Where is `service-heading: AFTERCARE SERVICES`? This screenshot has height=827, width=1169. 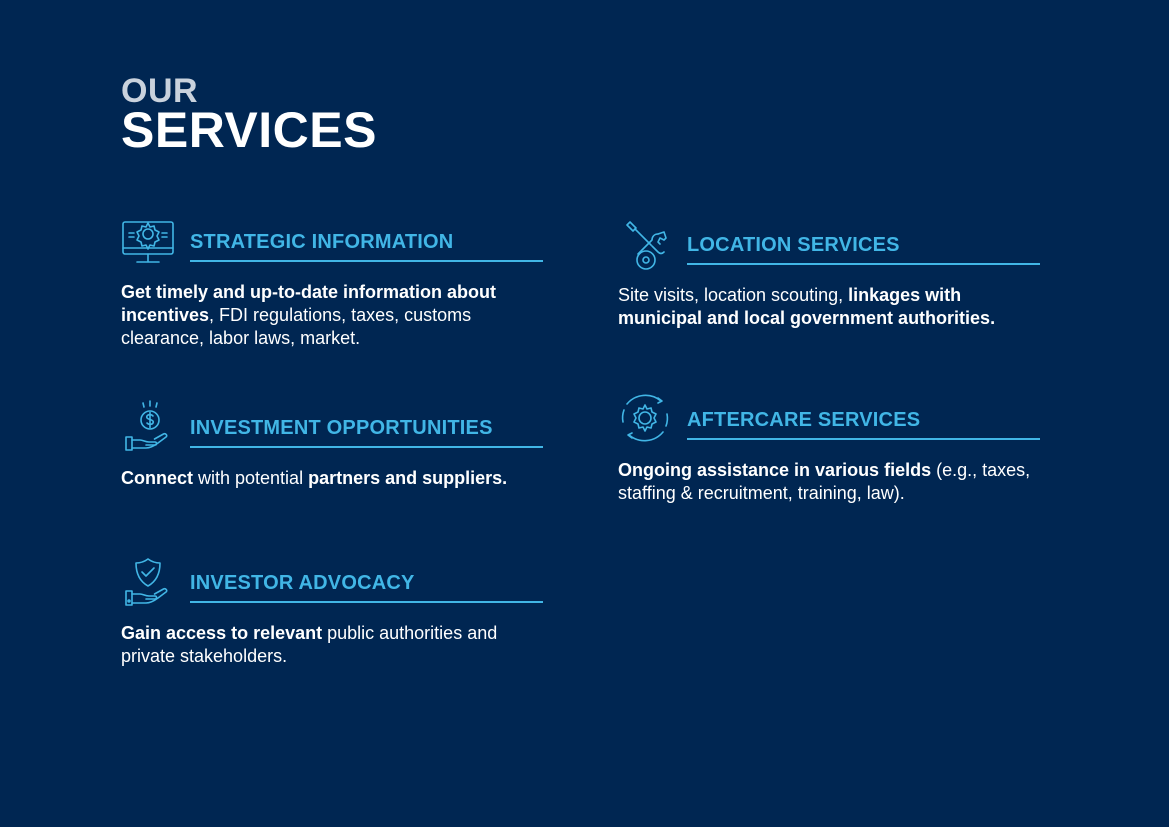 service-heading: AFTERCARE SERVICES is located at coordinates (863, 424).